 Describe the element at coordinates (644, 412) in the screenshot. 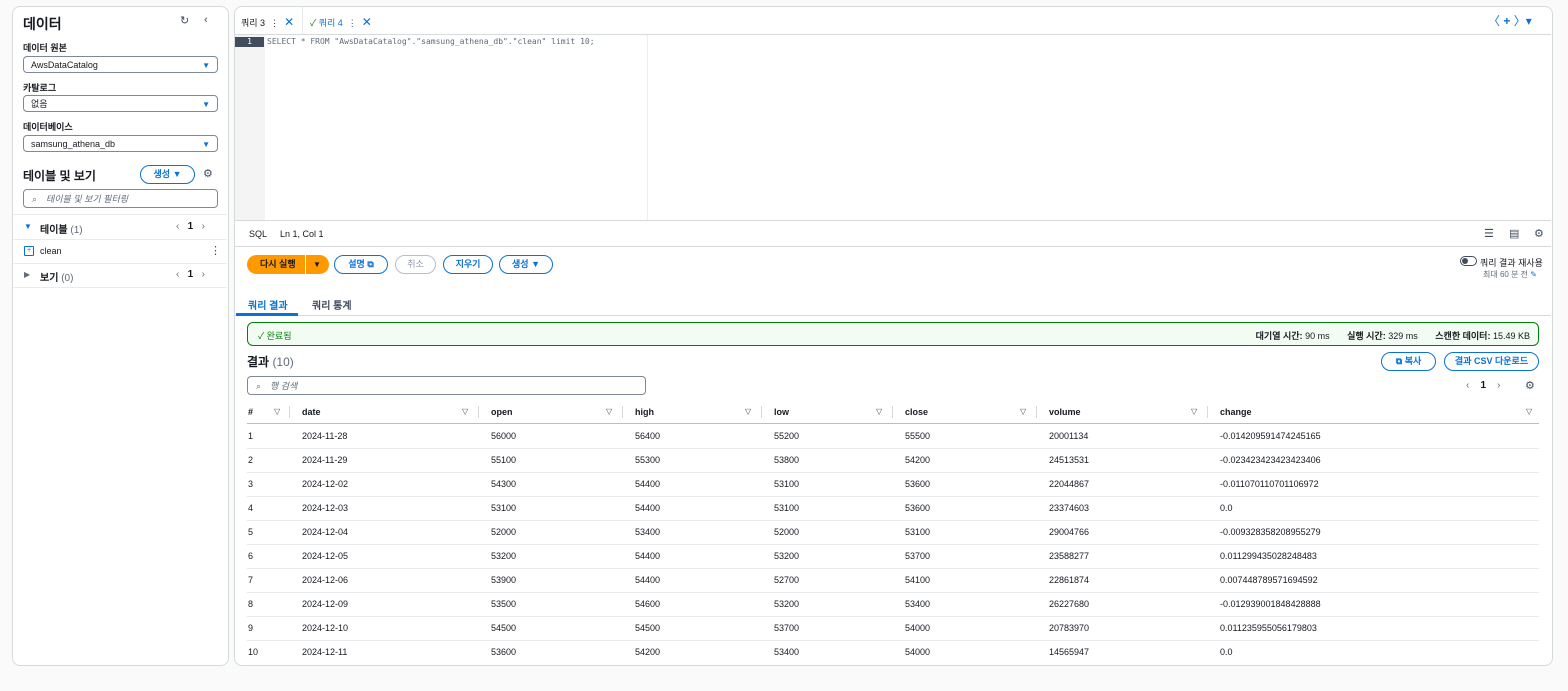

I see `column-header: high` at that location.